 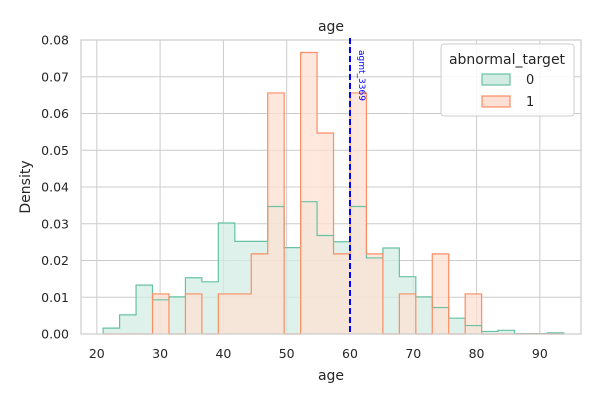 I want to click on x-tick-label: 40, so click(x=223, y=353).